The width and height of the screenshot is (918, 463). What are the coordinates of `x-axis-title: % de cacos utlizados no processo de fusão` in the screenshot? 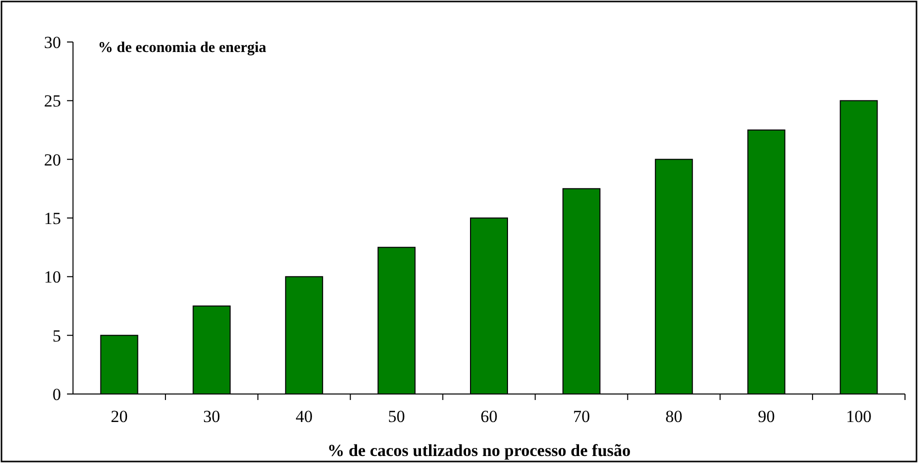 It's located at (479, 450).